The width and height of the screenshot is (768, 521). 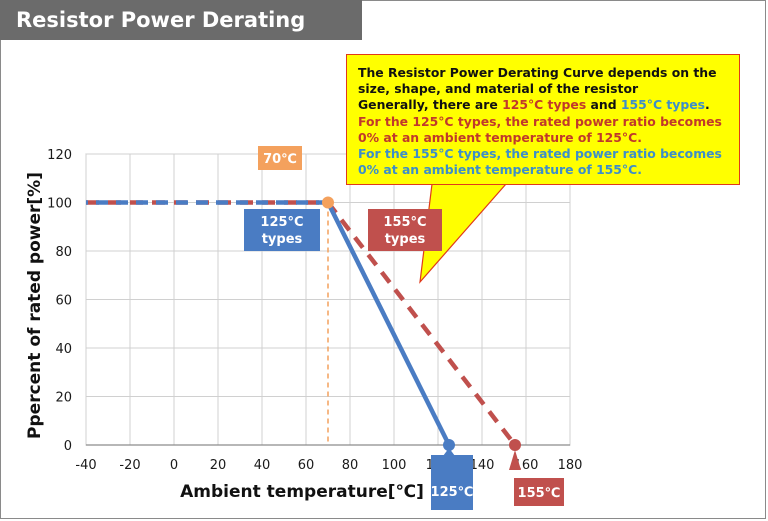 What do you see at coordinates (452, 492) in the screenshot?
I see `end-125-text: 125℃` at bounding box center [452, 492].